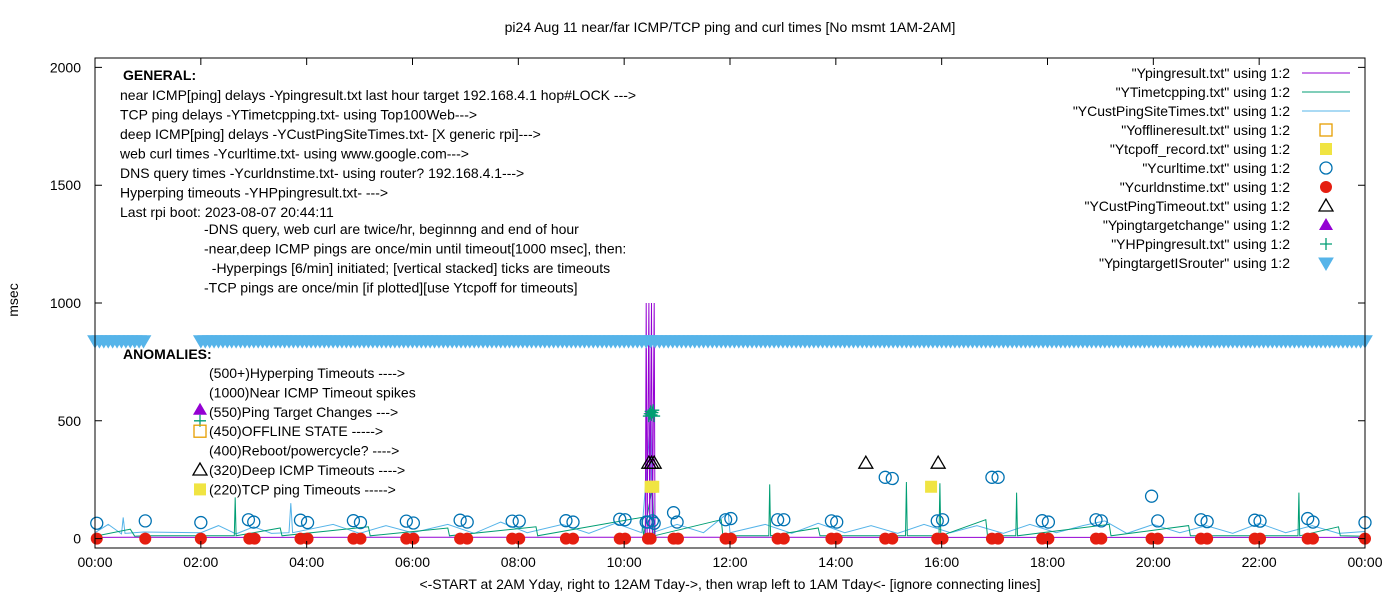 The height and width of the screenshot is (605, 1400). I want to click on legend-entry-label: "Ypingresult.txt" using 1:2, so click(1211, 73).